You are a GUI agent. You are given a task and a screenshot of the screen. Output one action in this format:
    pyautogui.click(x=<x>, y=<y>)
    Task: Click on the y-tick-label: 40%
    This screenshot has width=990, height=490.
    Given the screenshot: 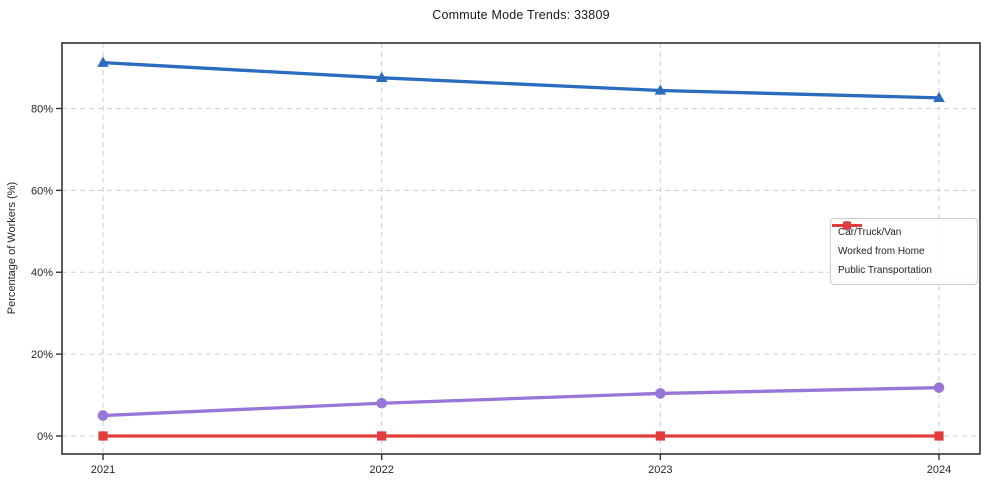 What is the action you would take?
    pyautogui.click(x=42, y=273)
    